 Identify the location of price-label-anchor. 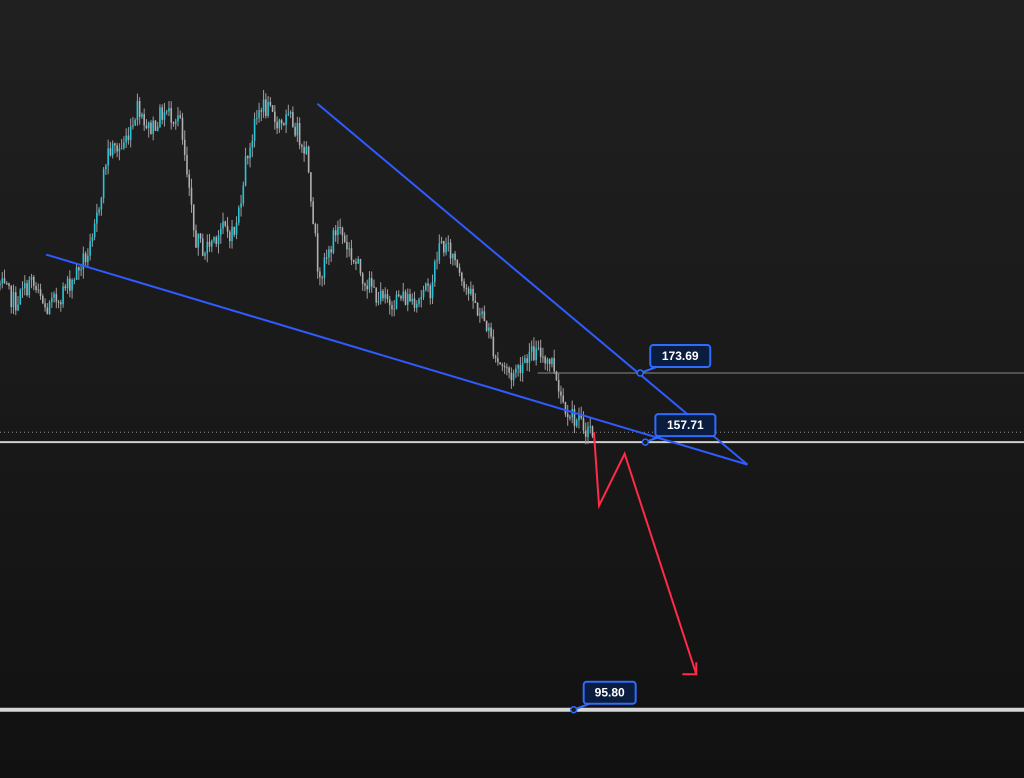
(640, 373).